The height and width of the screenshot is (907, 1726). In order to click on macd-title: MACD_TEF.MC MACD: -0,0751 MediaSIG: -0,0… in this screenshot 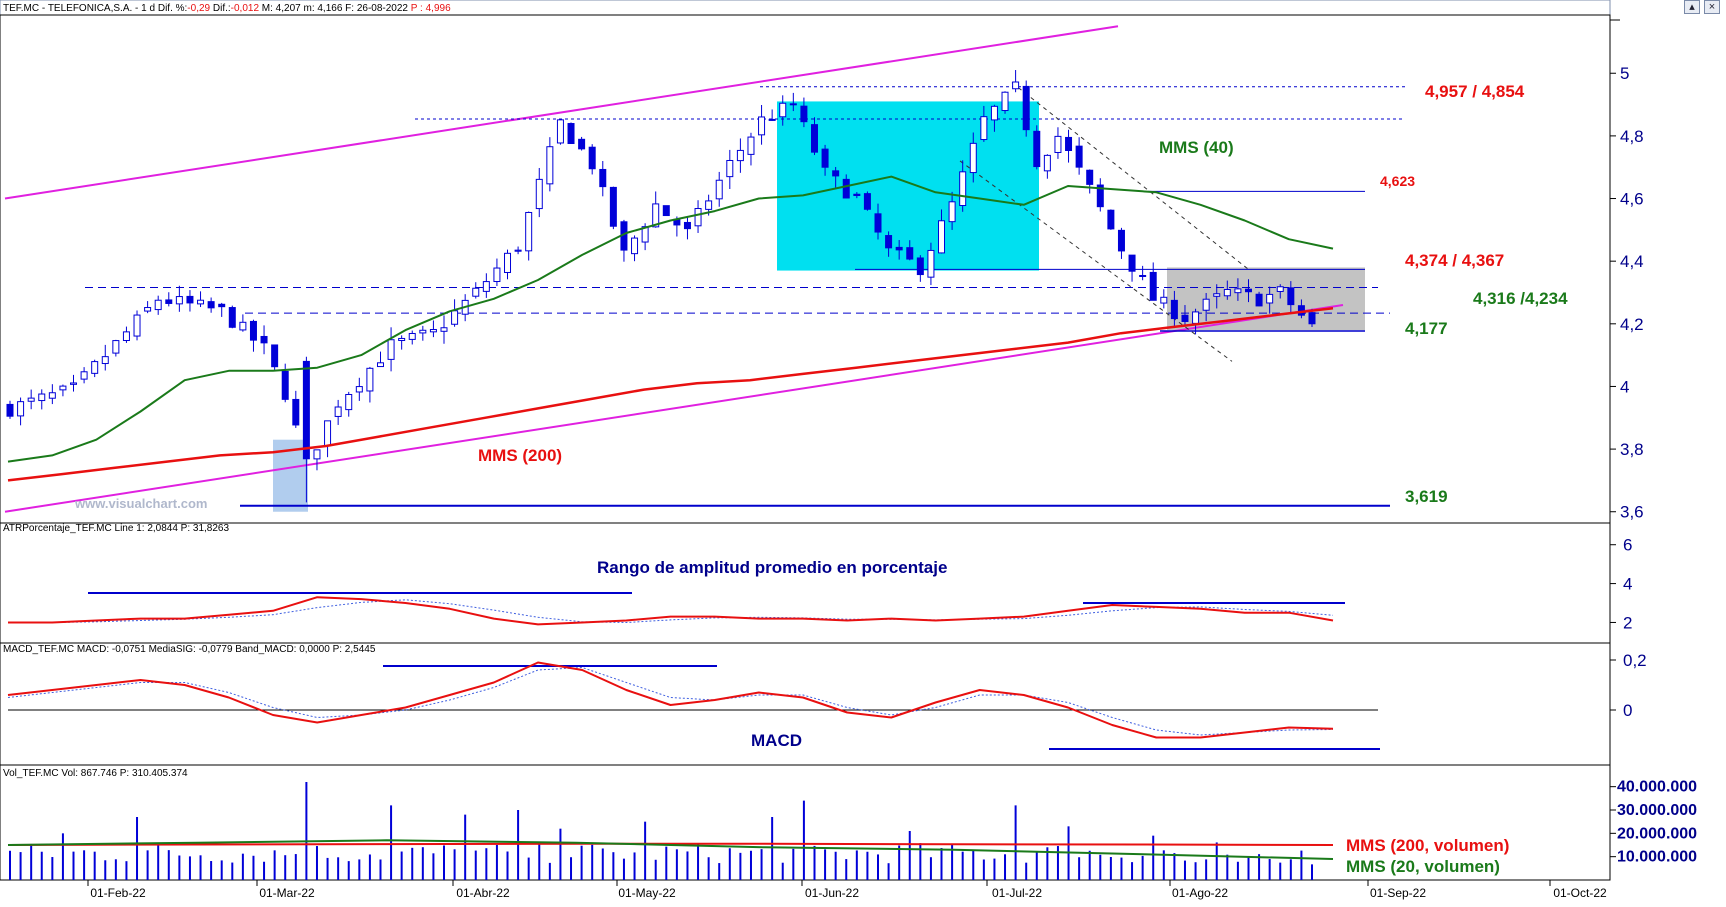, I will do `click(189, 649)`.